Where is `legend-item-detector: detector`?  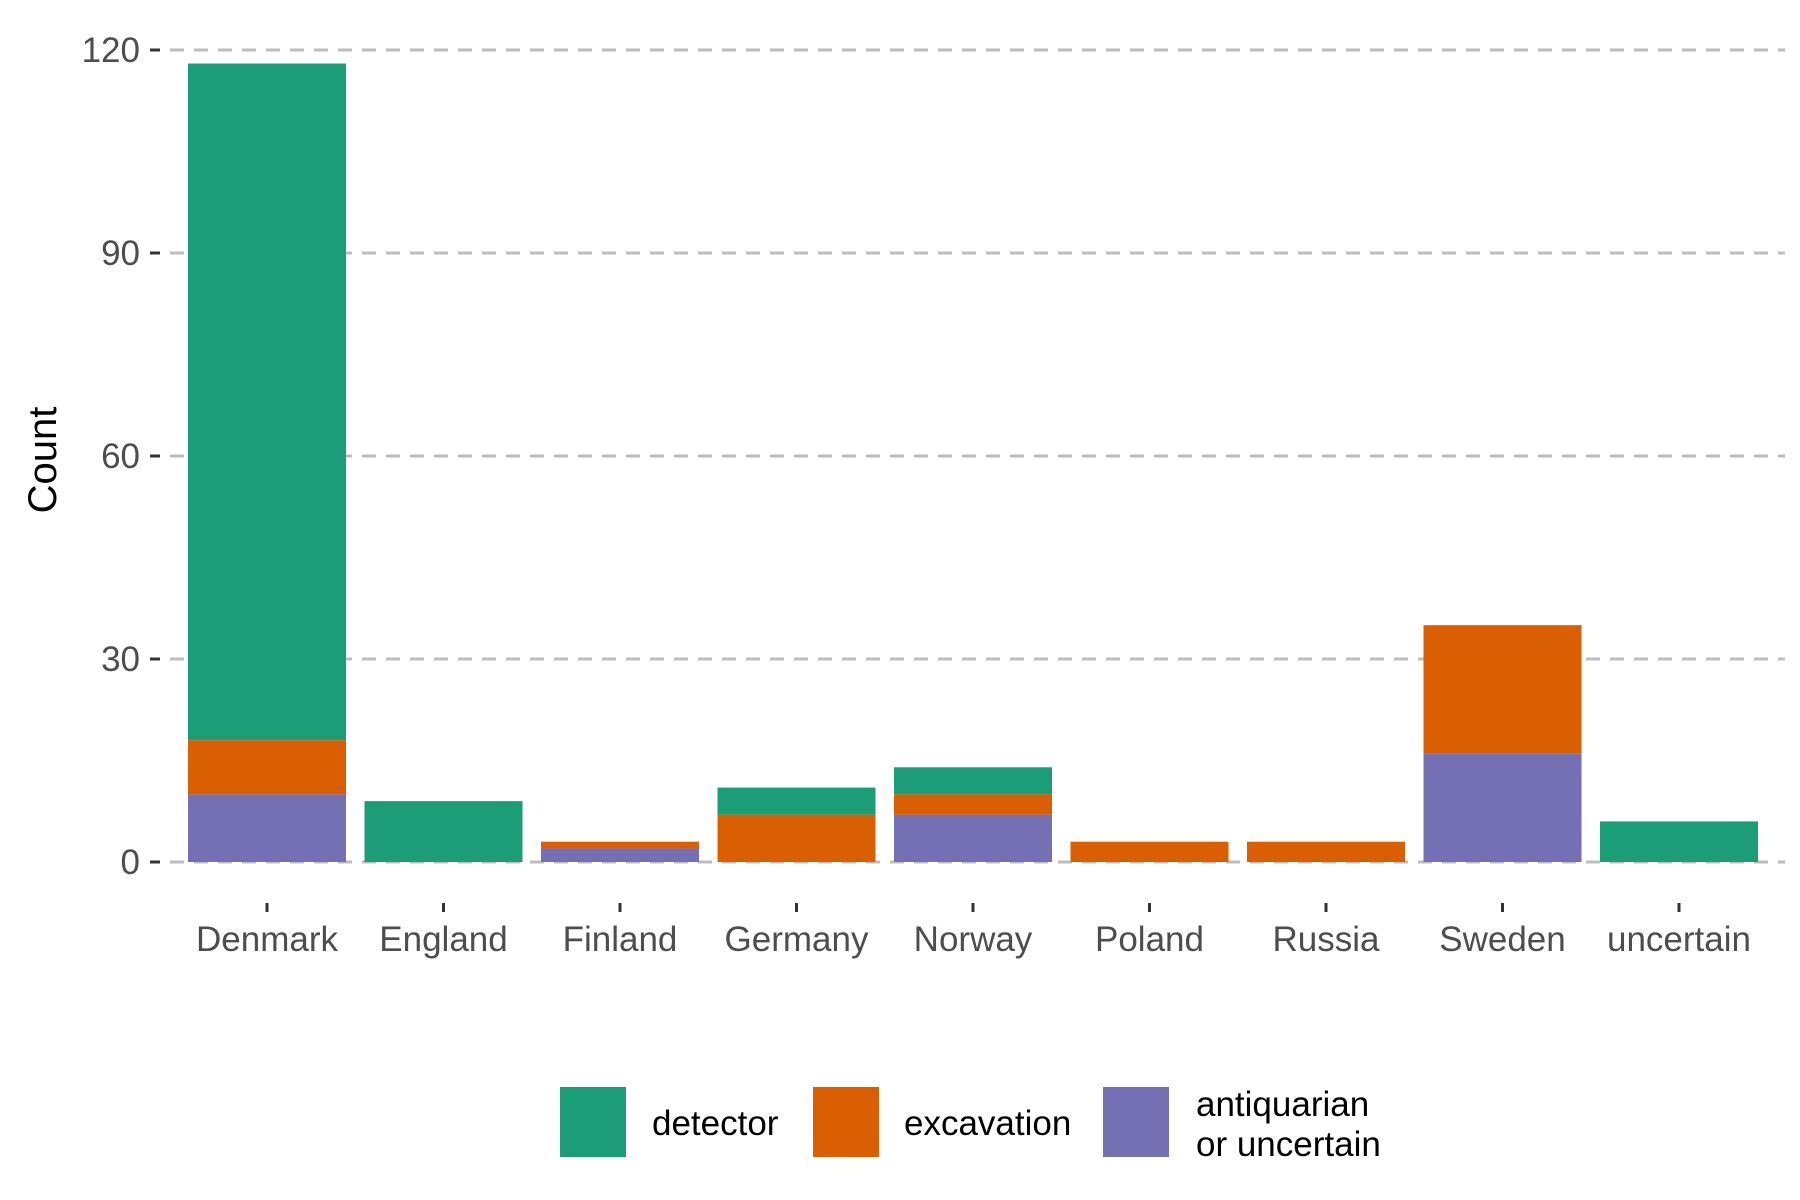 legend-item-detector: detector is located at coordinates (669, 1122).